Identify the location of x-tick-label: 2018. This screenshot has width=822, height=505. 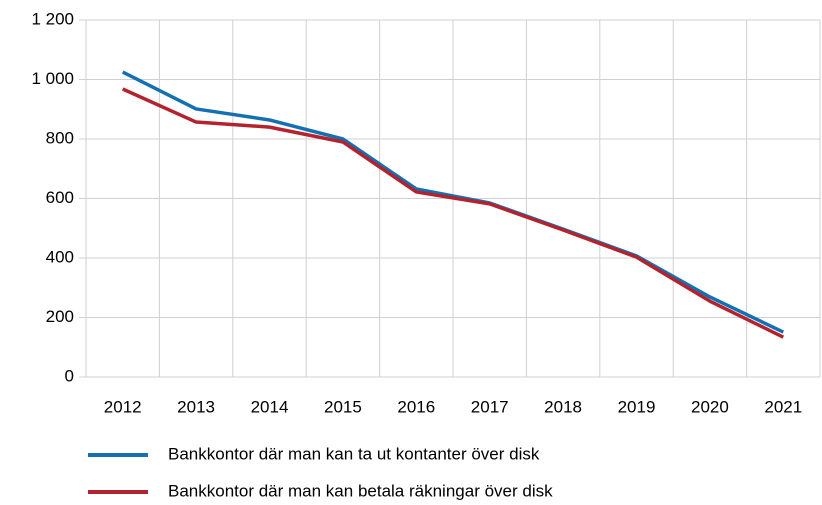
(563, 406).